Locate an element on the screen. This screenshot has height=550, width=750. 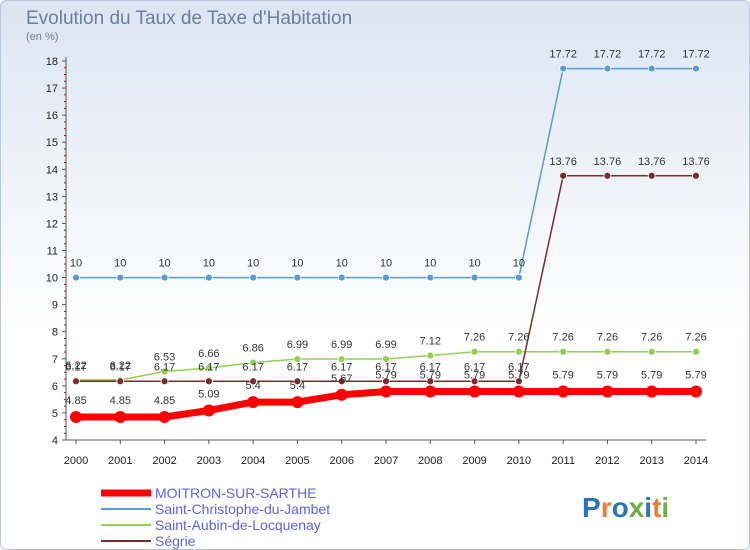
data-label: 6.99 is located at coordinates (341, 345).